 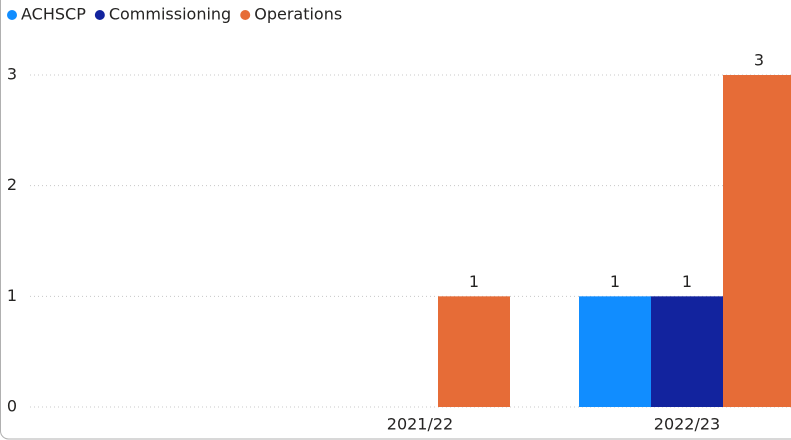 I want to click on y-tick-label: 2, so click(x=12, y=184).